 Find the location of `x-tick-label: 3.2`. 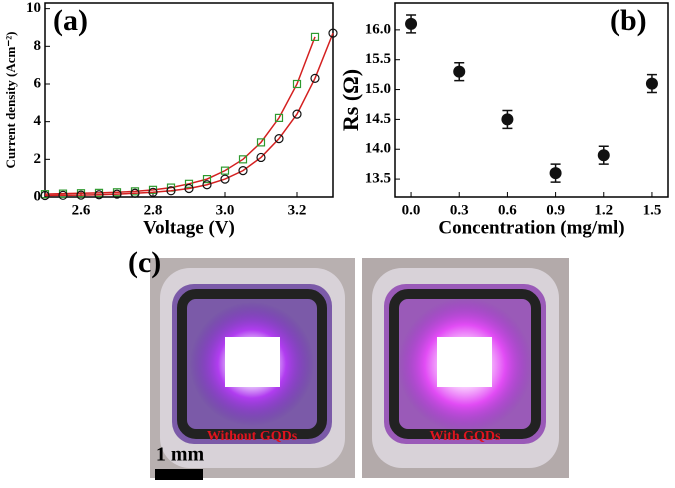

x-tick-label: 3.2 is located at coordinates (297, 210).